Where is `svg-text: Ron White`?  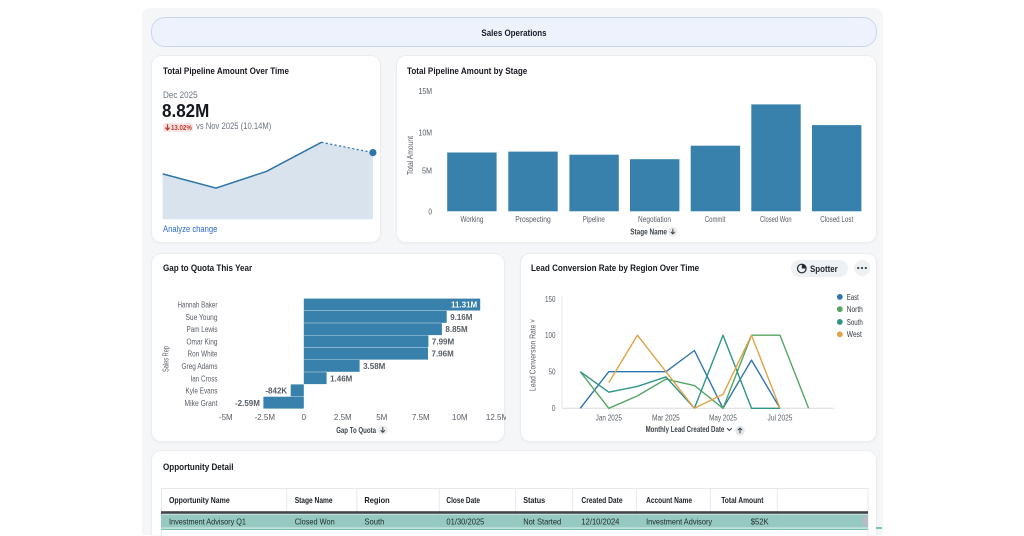 svg-text: Ron White is located at coordinates (203, 354).